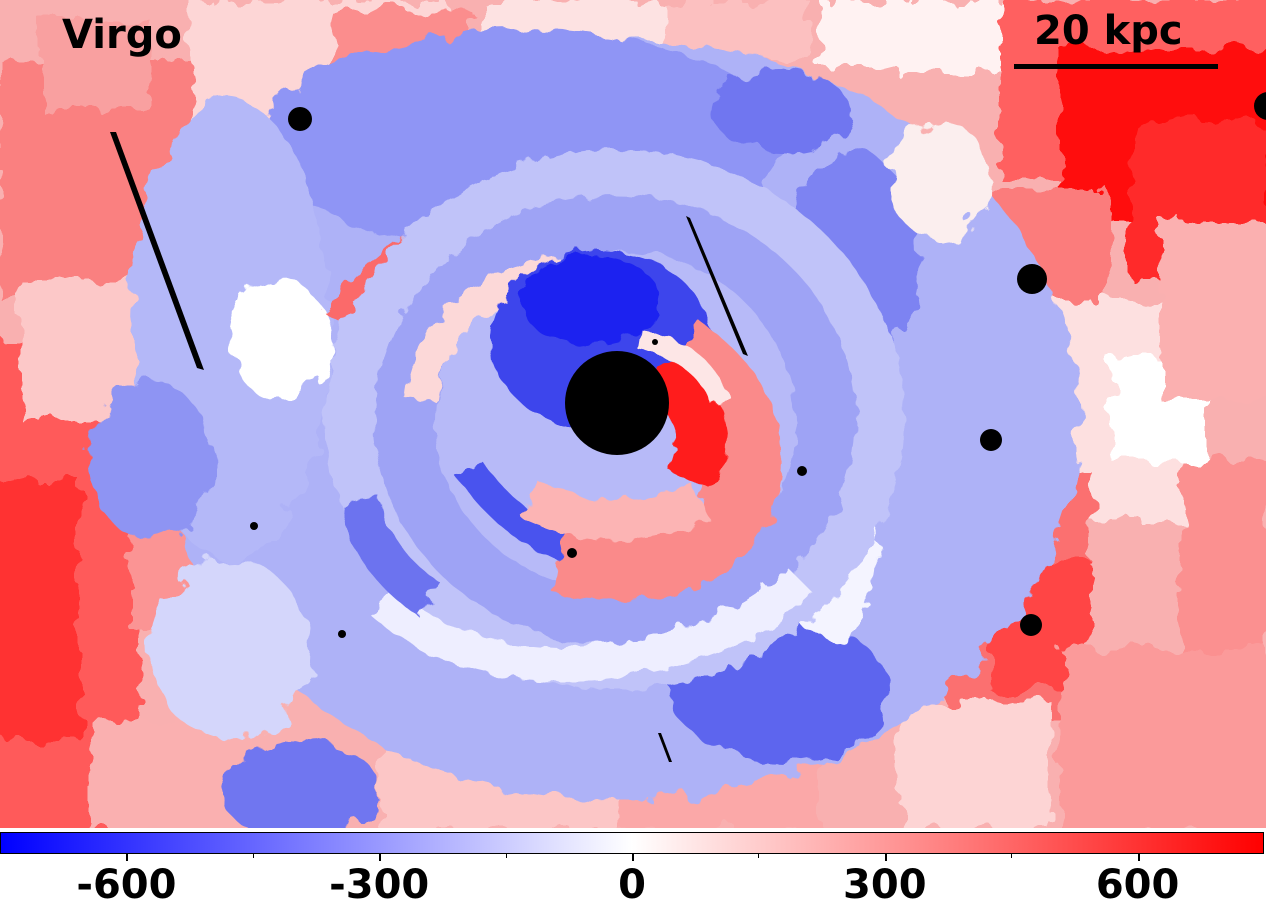 The width and height of the screenshot is (1266, 920). I want to click on colorbar-tick-label: 0, so click(632, 885).